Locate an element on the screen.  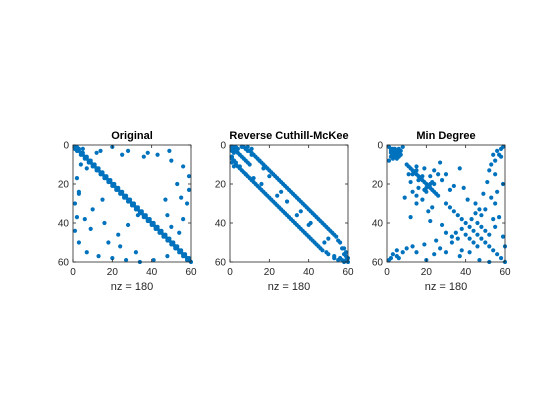
y-tick-label: 40 is located at coordinates (378, 224).